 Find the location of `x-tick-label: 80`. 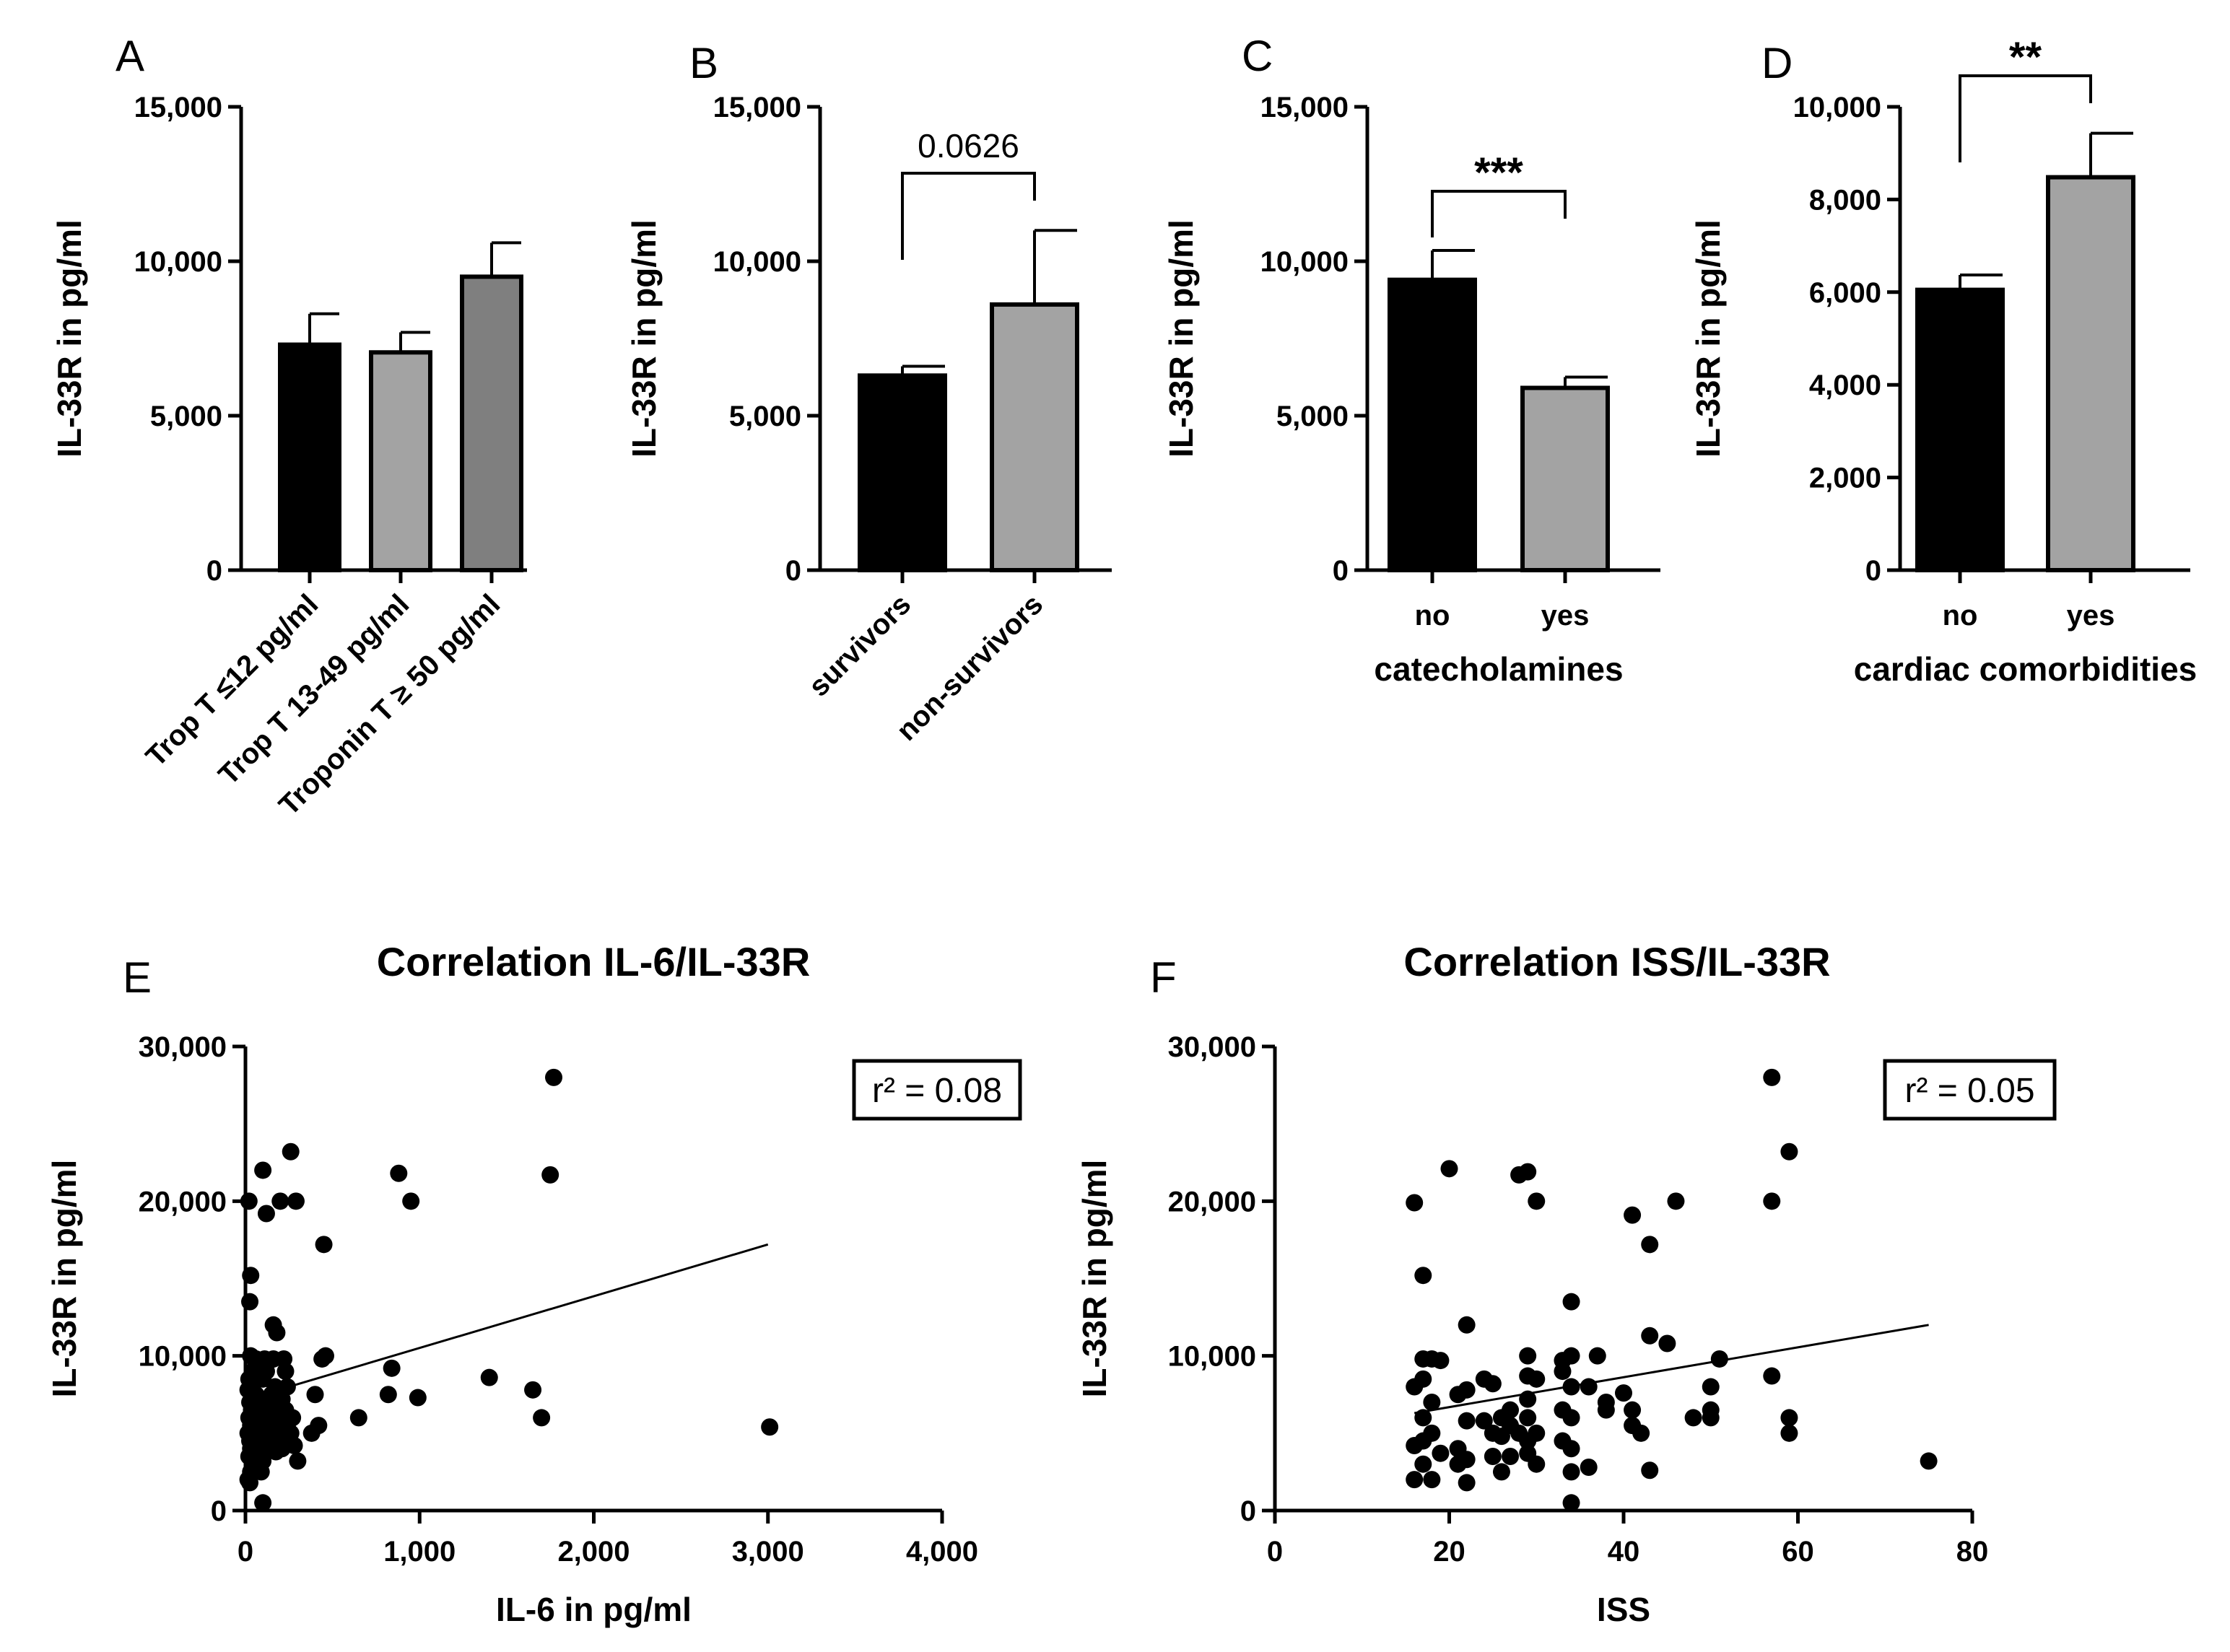

x-tick-label: 80 is located at coordinates (1972, 1552).